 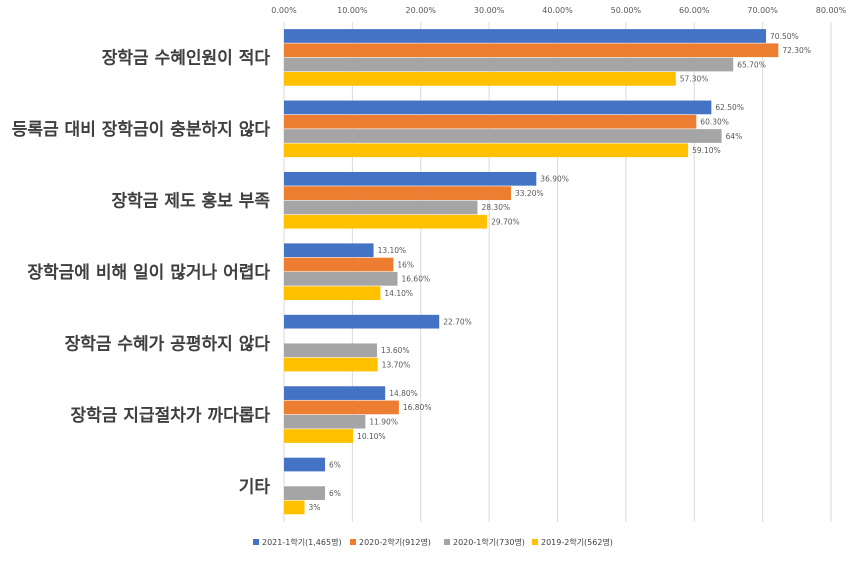 What do you see at coordinates (626, 10) in the screenshot?
I see `x-tick-label: 50.00%` at bounding box center [626, 10].